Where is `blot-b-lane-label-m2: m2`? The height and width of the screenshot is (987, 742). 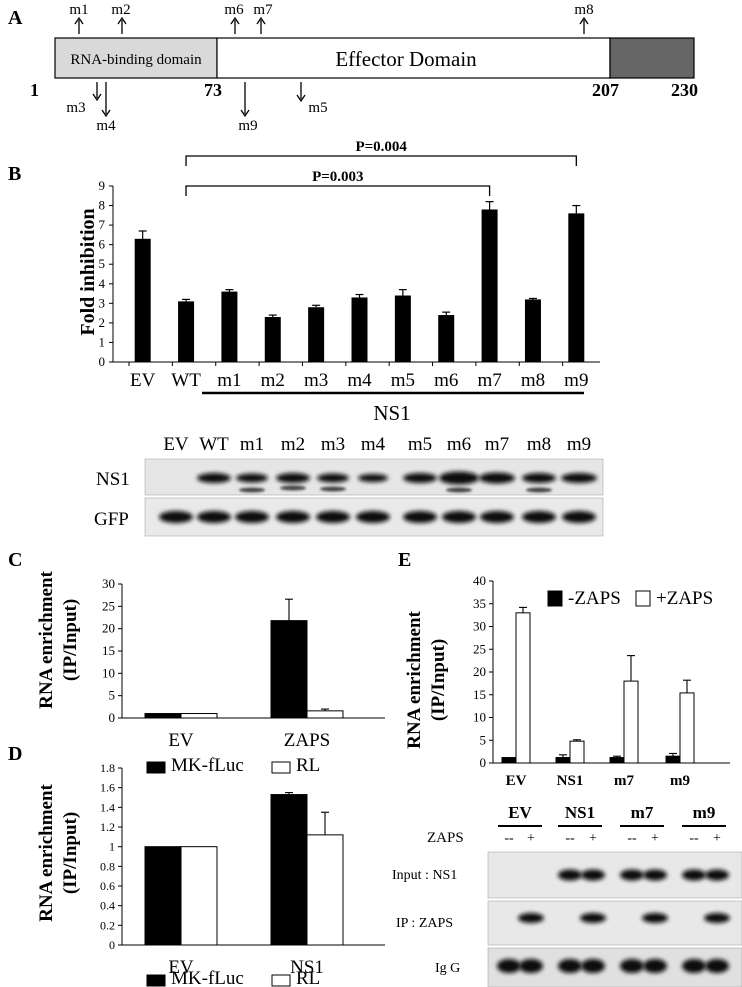 blot-b-lane-label-m2: m2 is located at coordinates (293, 444).